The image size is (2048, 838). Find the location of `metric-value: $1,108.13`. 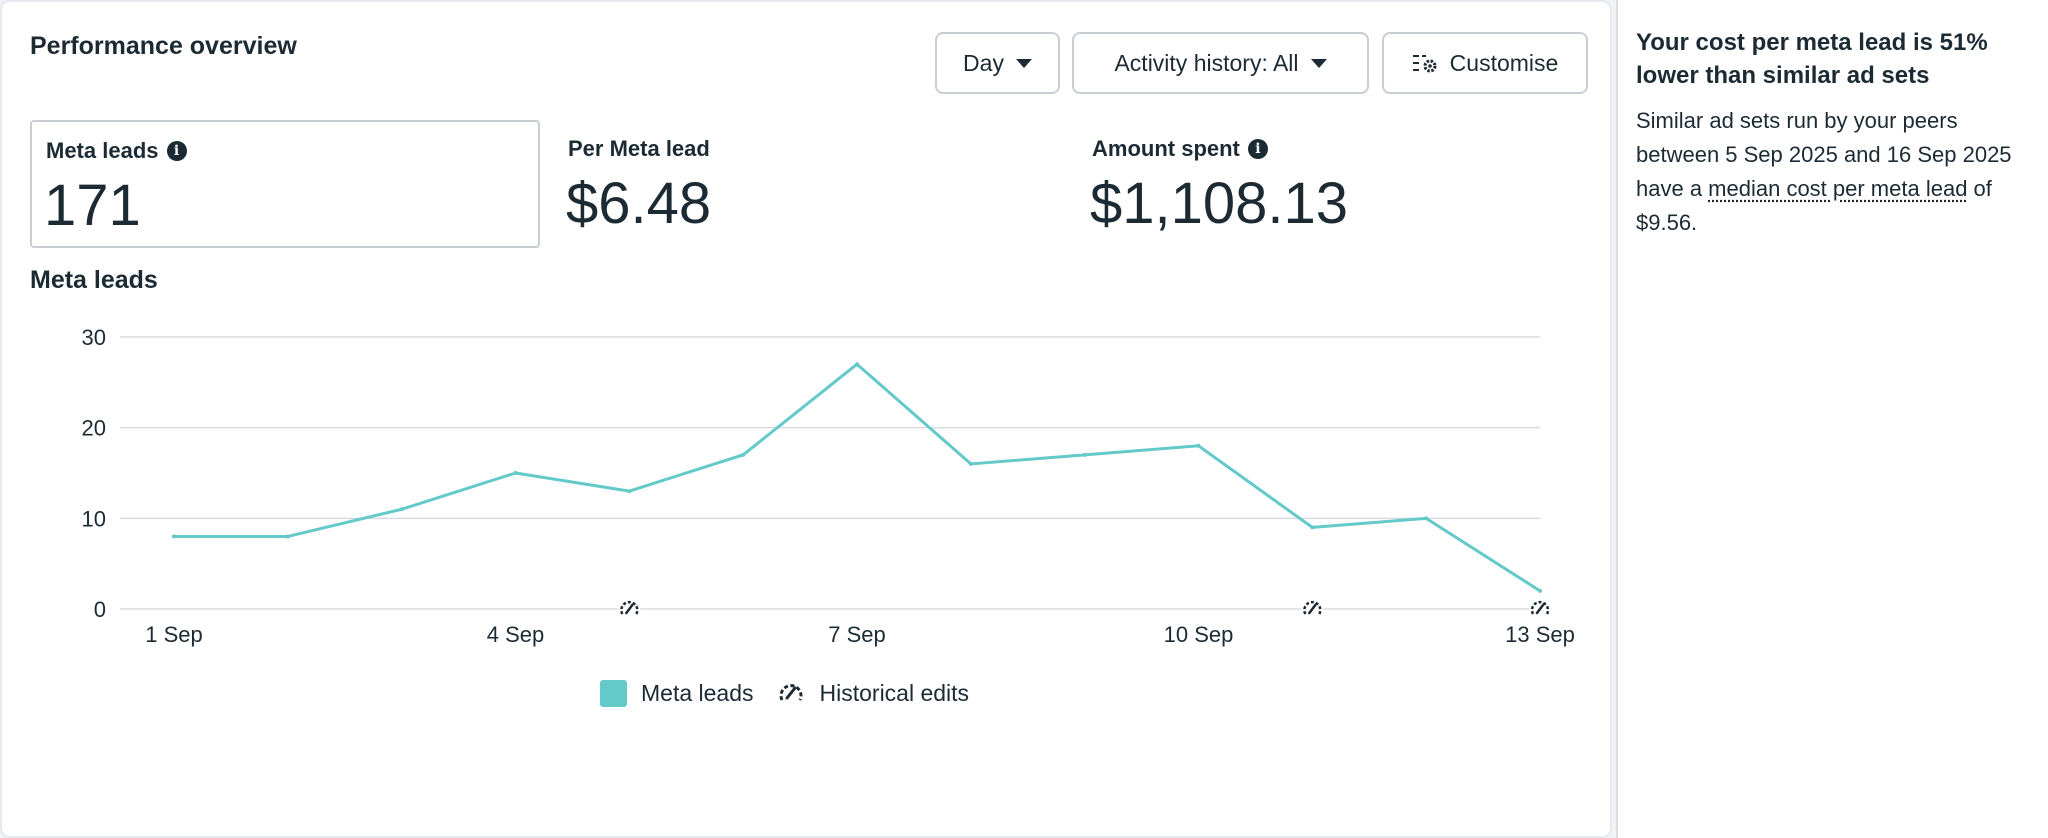

metric-value: $1,108.13 is located at coordinates (1219, 203).